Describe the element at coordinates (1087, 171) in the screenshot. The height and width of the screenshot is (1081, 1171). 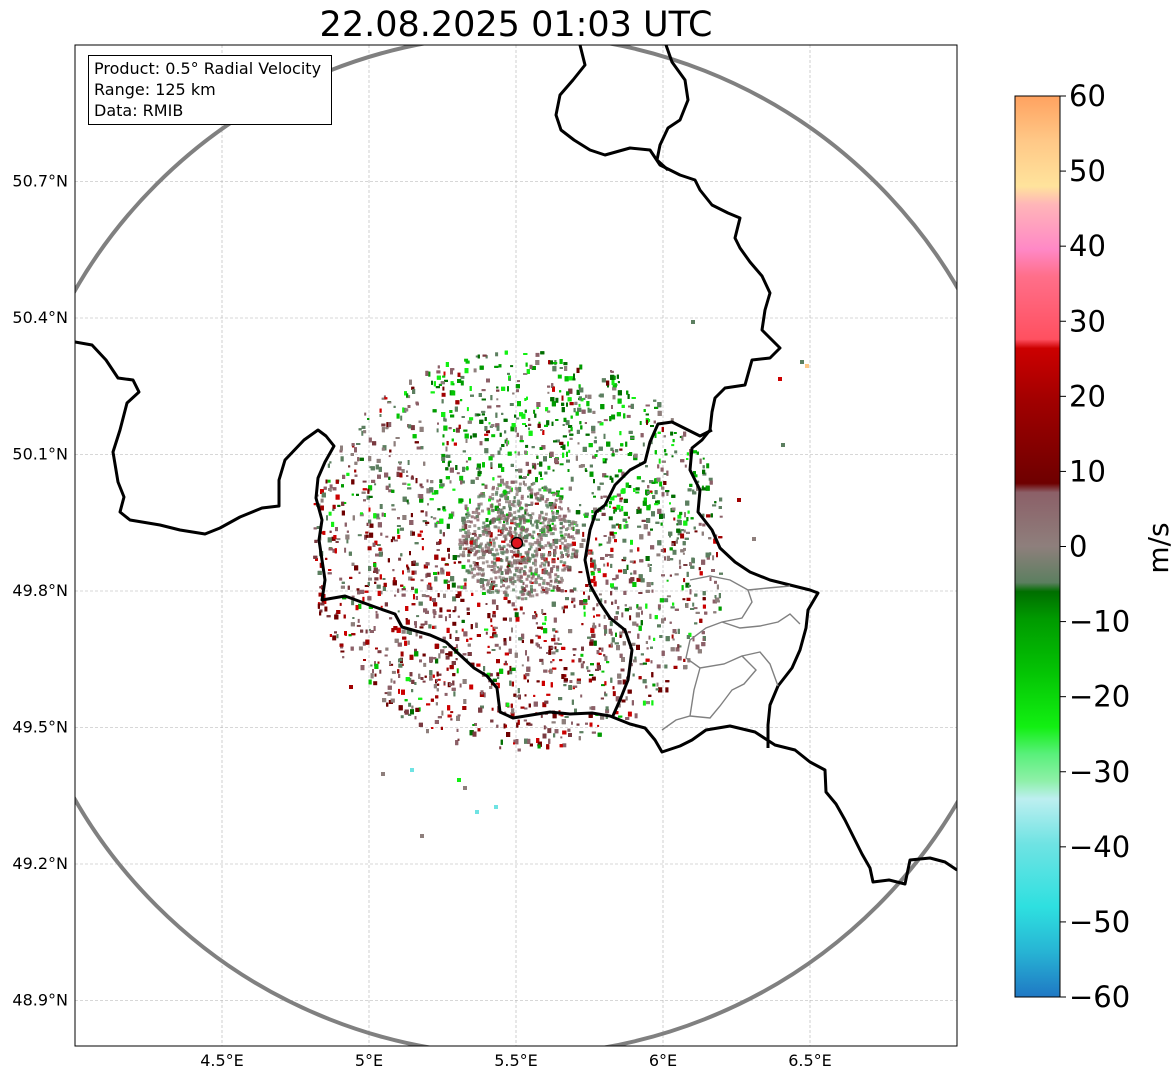
I see `colorbar-tick-label: 50` at that location.